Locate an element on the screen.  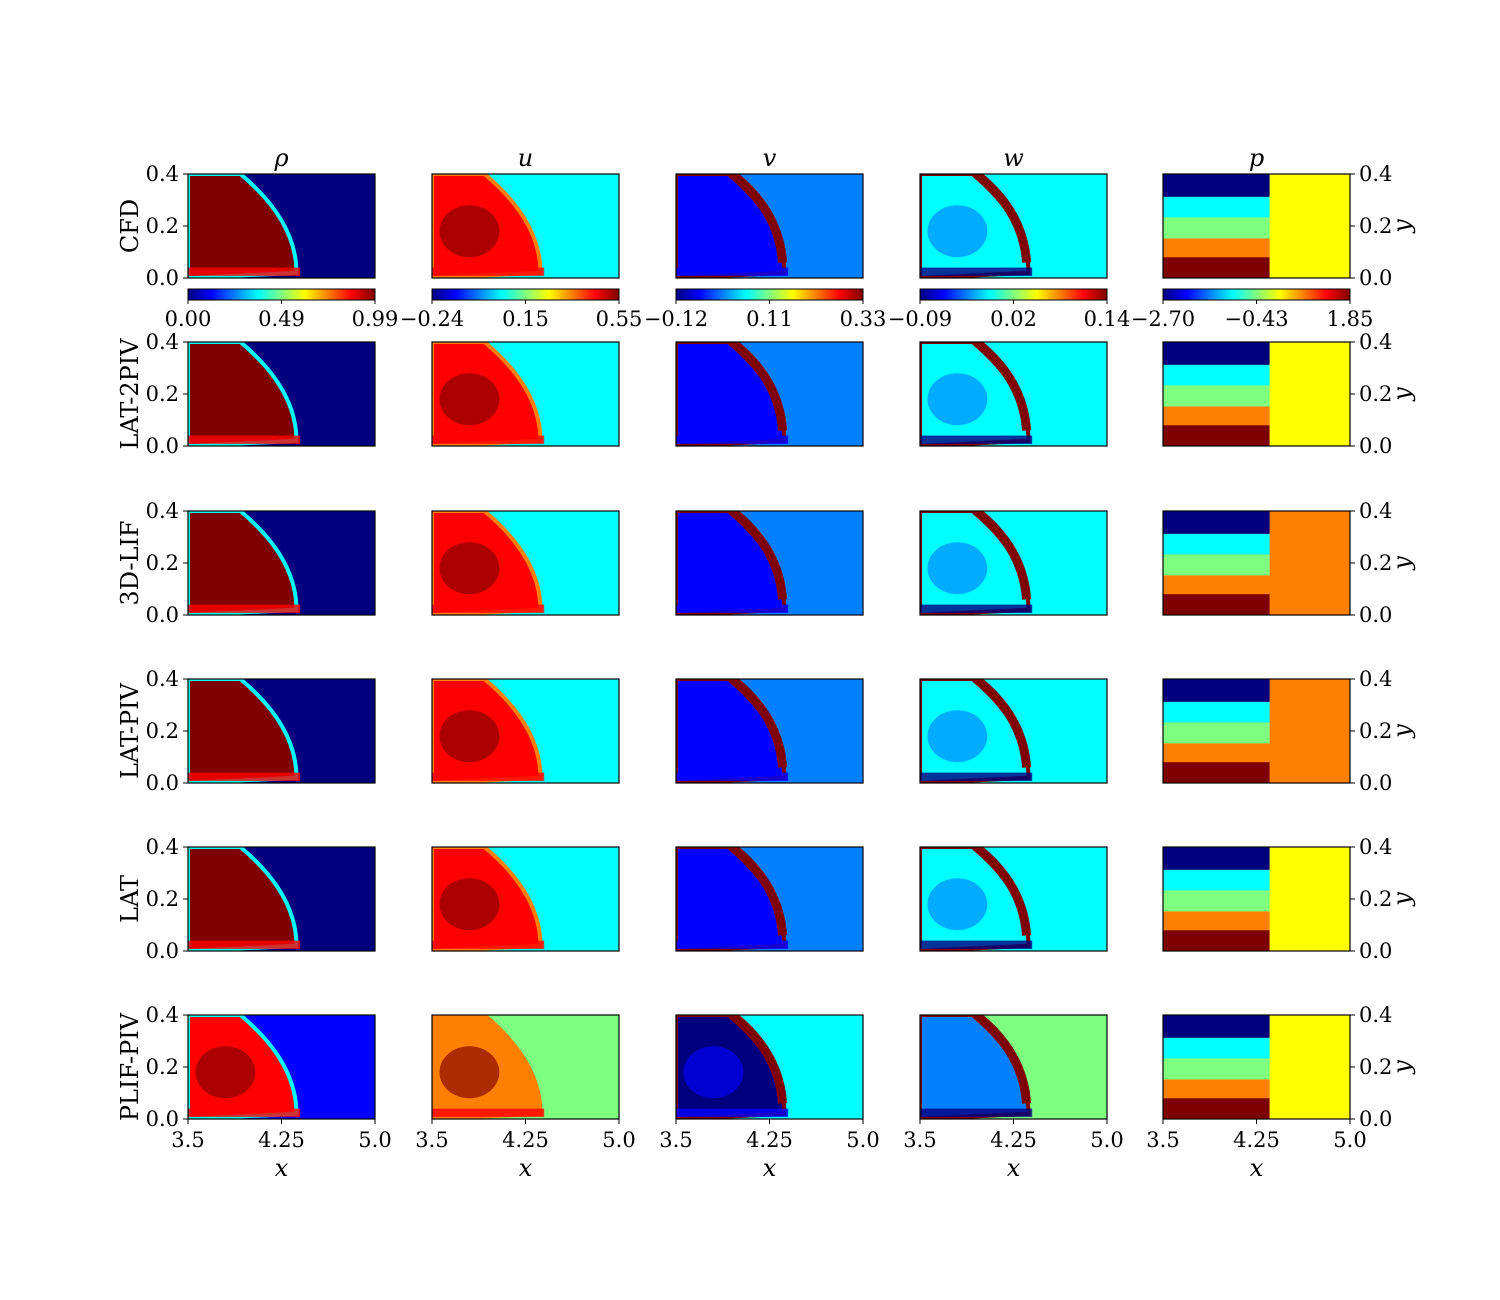
row-label: 3D-LIF is located at coordinates (130, 562).